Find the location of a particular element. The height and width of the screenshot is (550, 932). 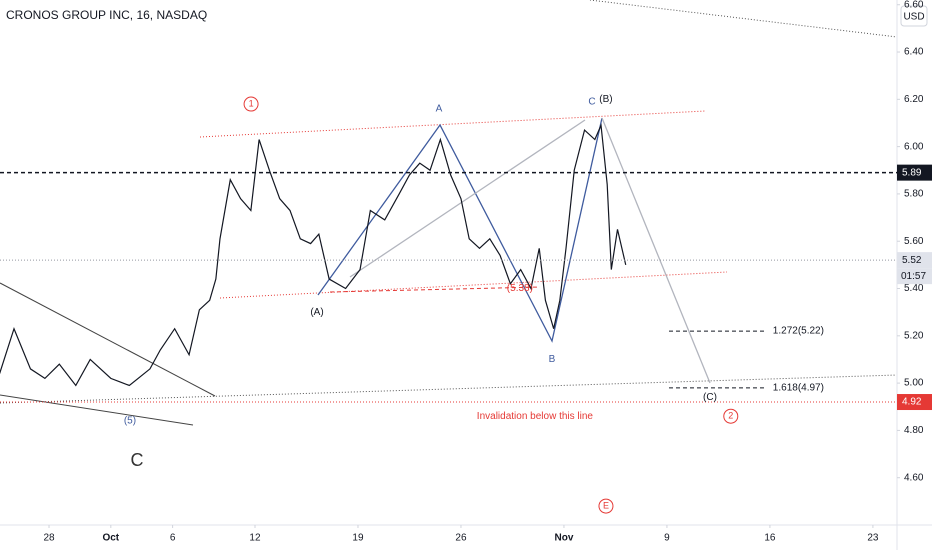

fib-label: 1.618(4.97) is located at coordinates (798, 387).